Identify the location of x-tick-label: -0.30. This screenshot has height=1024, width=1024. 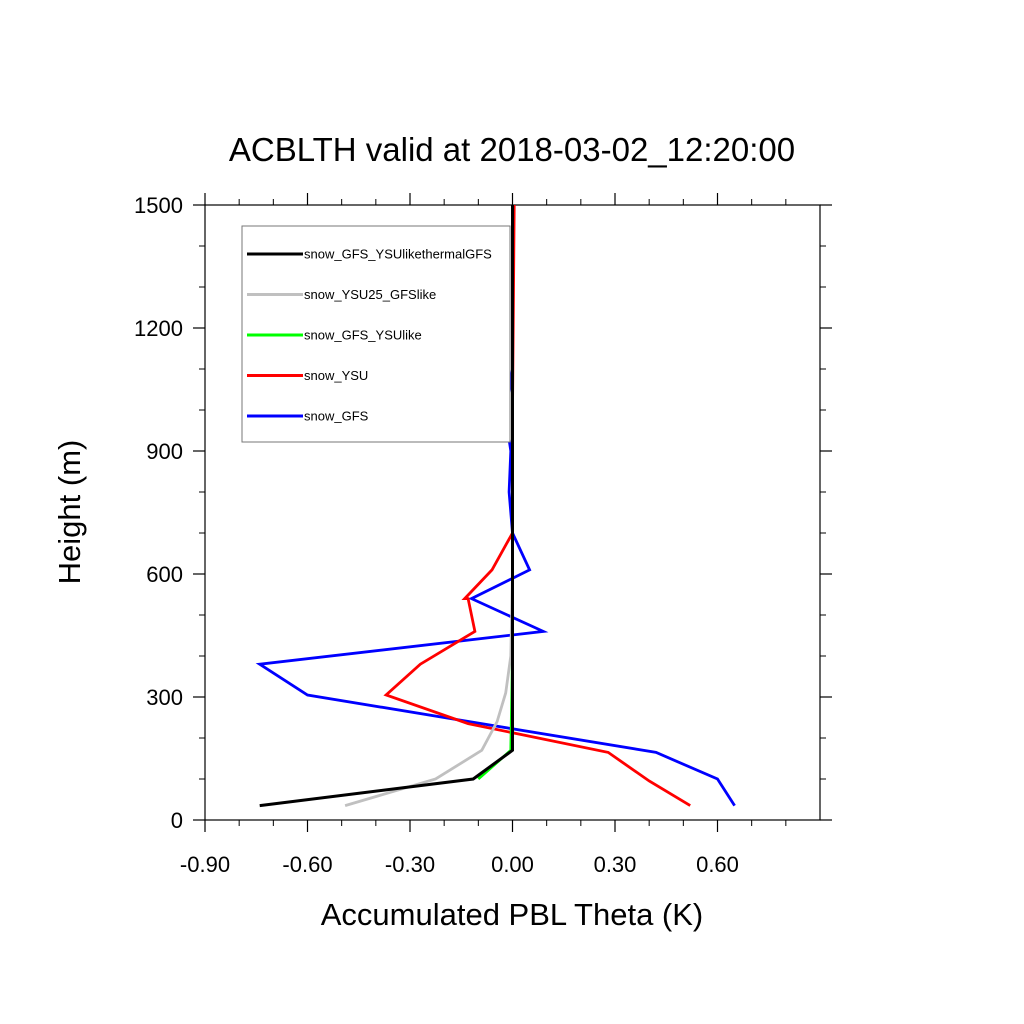
(410, 864).